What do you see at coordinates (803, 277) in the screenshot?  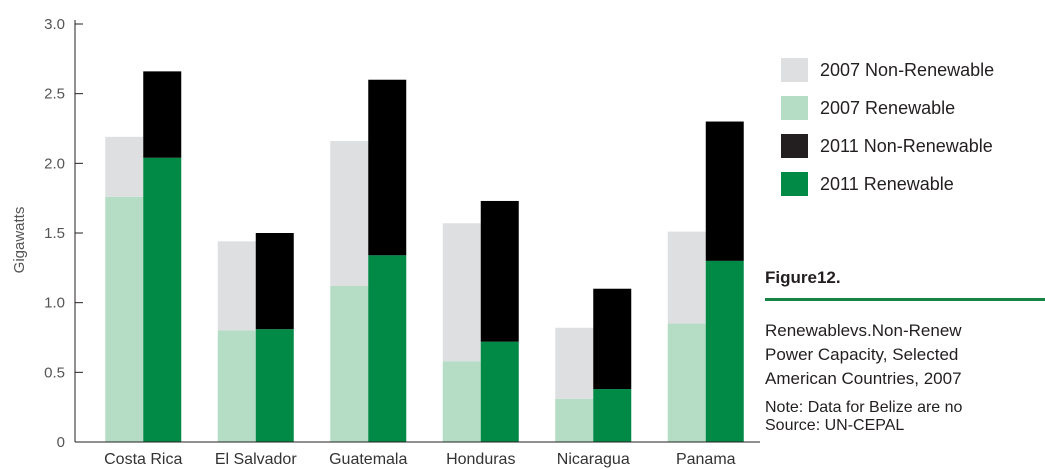 I see `figure-title: Figure12.` at bounding box center [803, 277].